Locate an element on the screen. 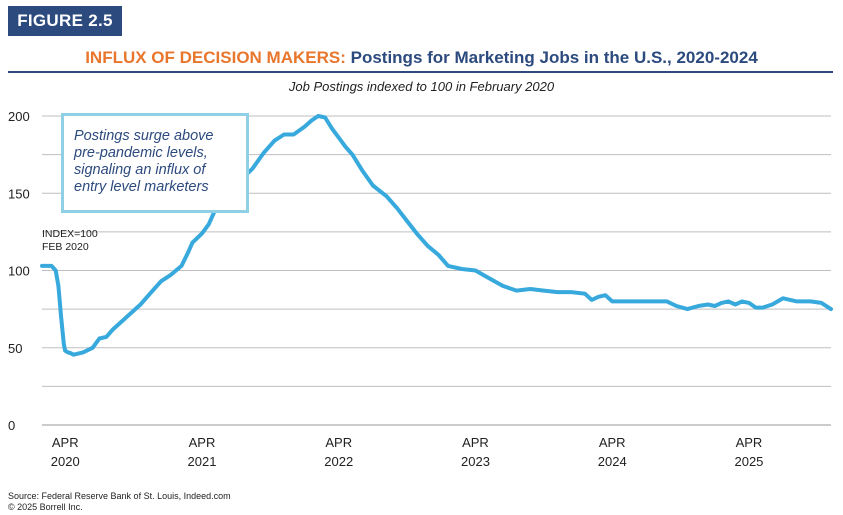 The image size is (843, 515). index-note-line1: INDEX=100 is located at coordinates (70, 234).